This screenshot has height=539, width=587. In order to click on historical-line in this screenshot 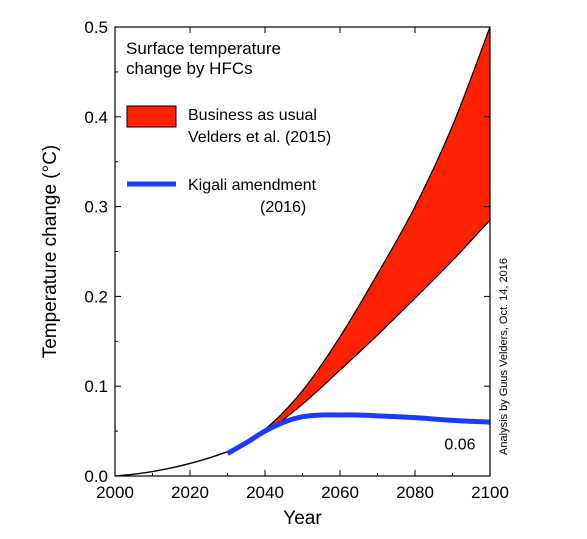, I will do `click(171, 463)`.